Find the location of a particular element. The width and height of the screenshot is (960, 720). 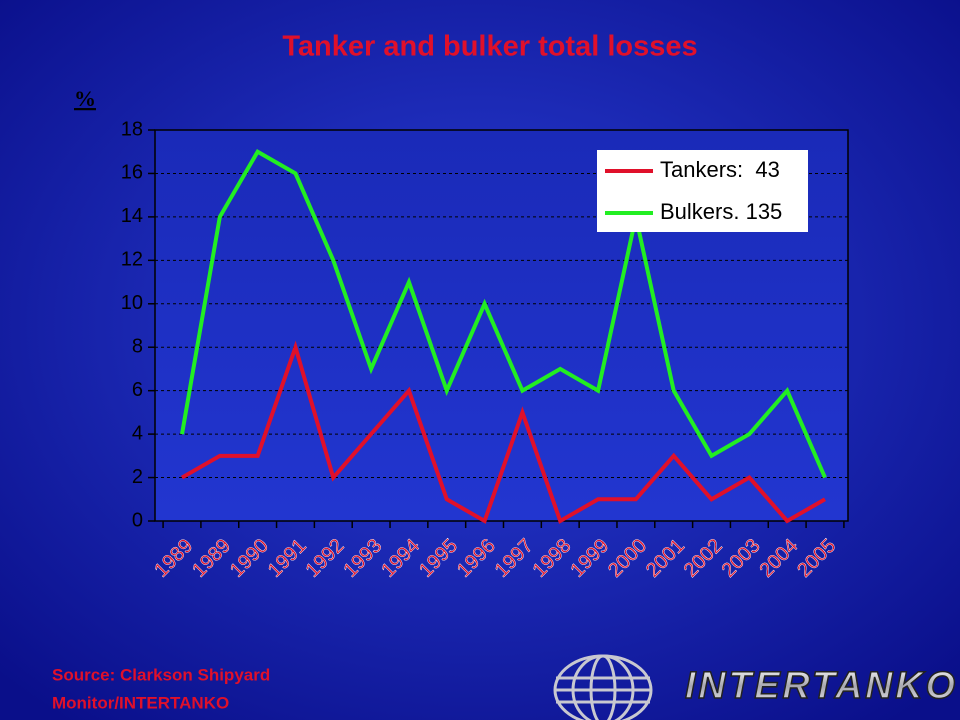

y-tick-label: 8 is located at coordinates (137, 347).